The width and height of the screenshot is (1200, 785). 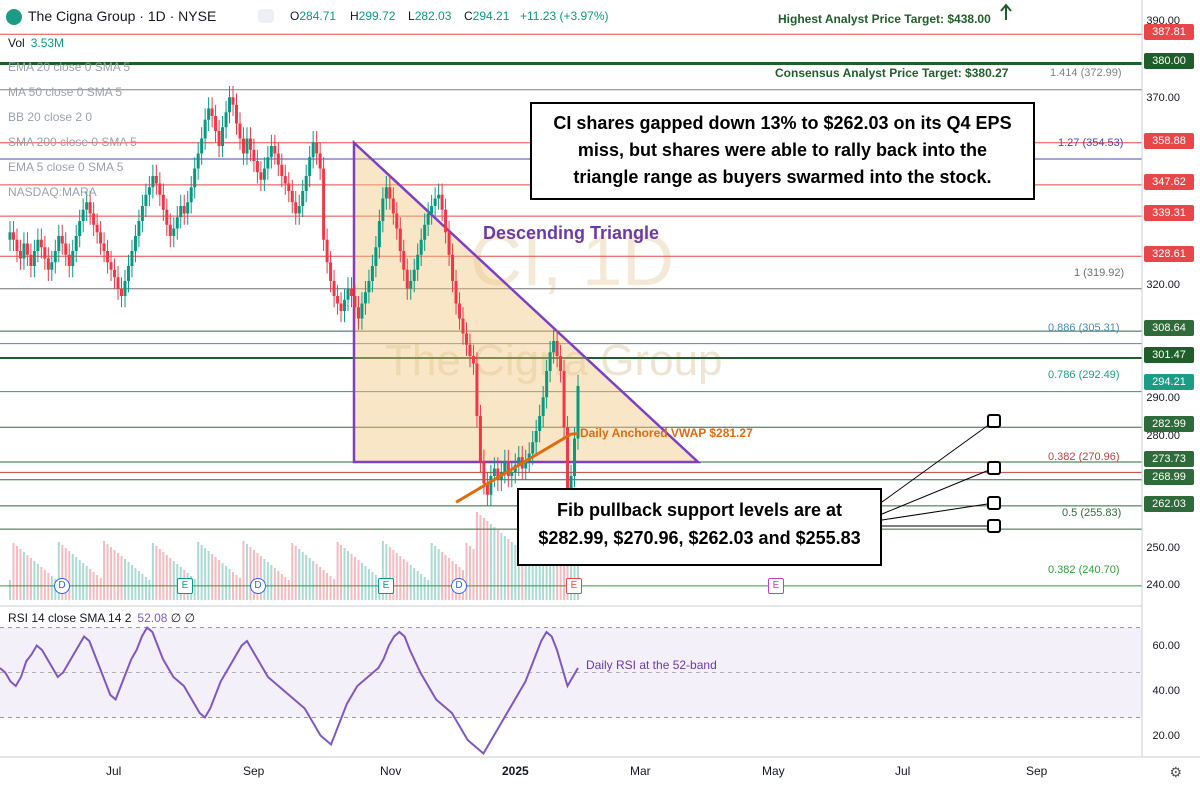 What do you see at coordinates (52, 192) in the screenshot?
I see `indicator-mara: NASDAQ:MARA` at bounding box center [52, 192].